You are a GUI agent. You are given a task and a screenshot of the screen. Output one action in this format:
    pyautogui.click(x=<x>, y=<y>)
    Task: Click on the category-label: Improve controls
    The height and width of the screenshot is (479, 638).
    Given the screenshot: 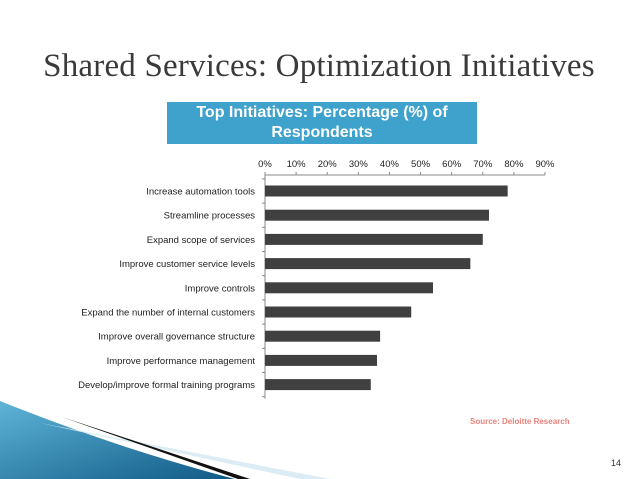 What is the action you would take?
    pyautogui.click(x=220, y=288)
    